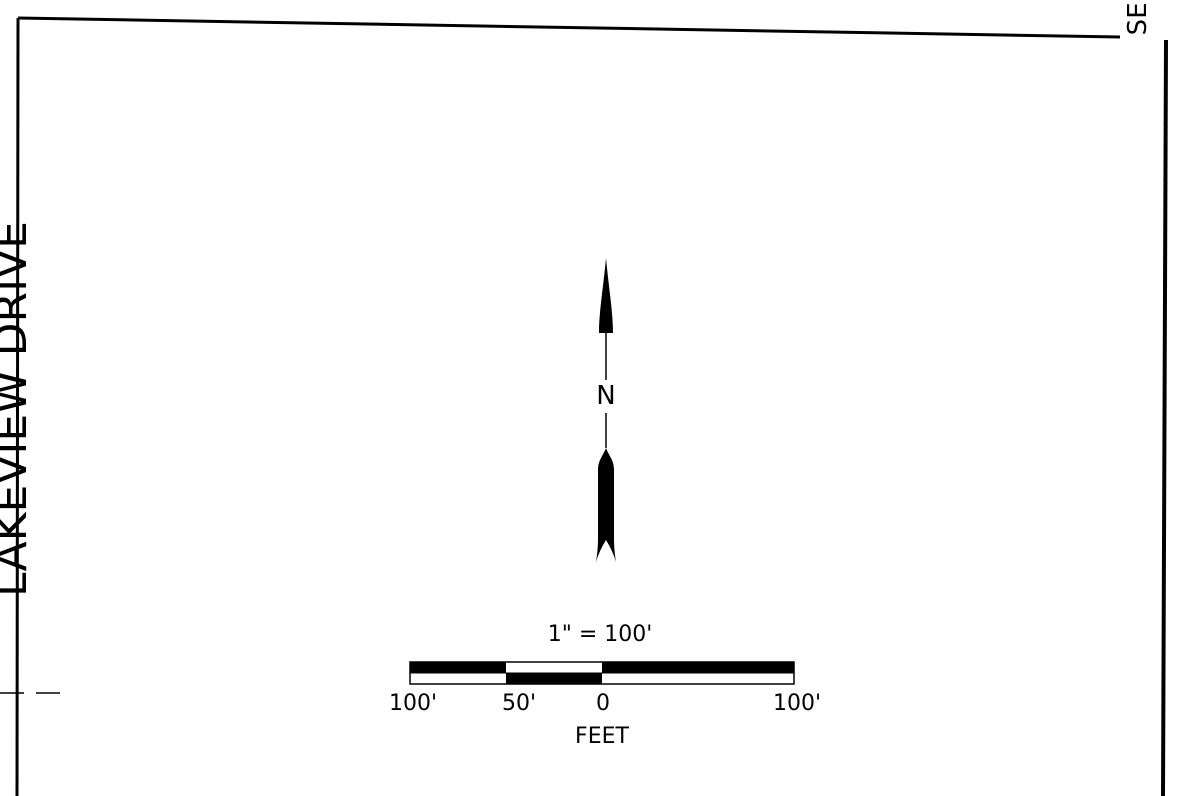 The image size is (1177, 796). I want to click on right-boundary-line, so click(1164, 417).